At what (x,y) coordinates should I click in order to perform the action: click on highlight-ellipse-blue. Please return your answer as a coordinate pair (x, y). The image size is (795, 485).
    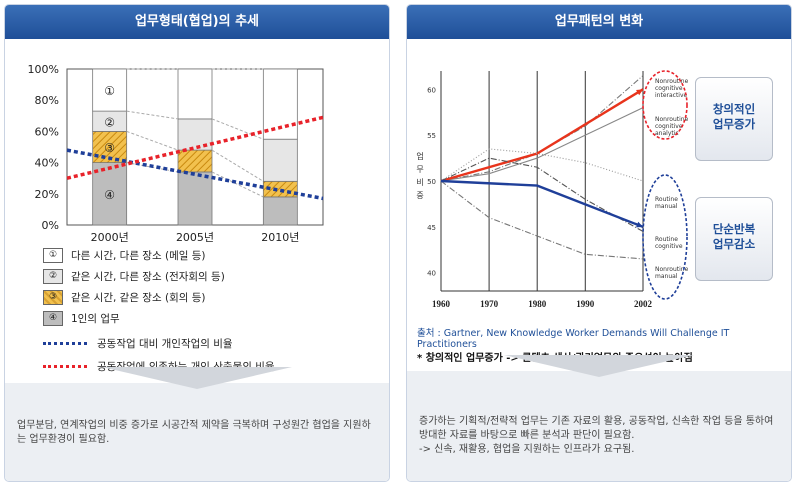
    Looking at the image, I should click on (665, 237).